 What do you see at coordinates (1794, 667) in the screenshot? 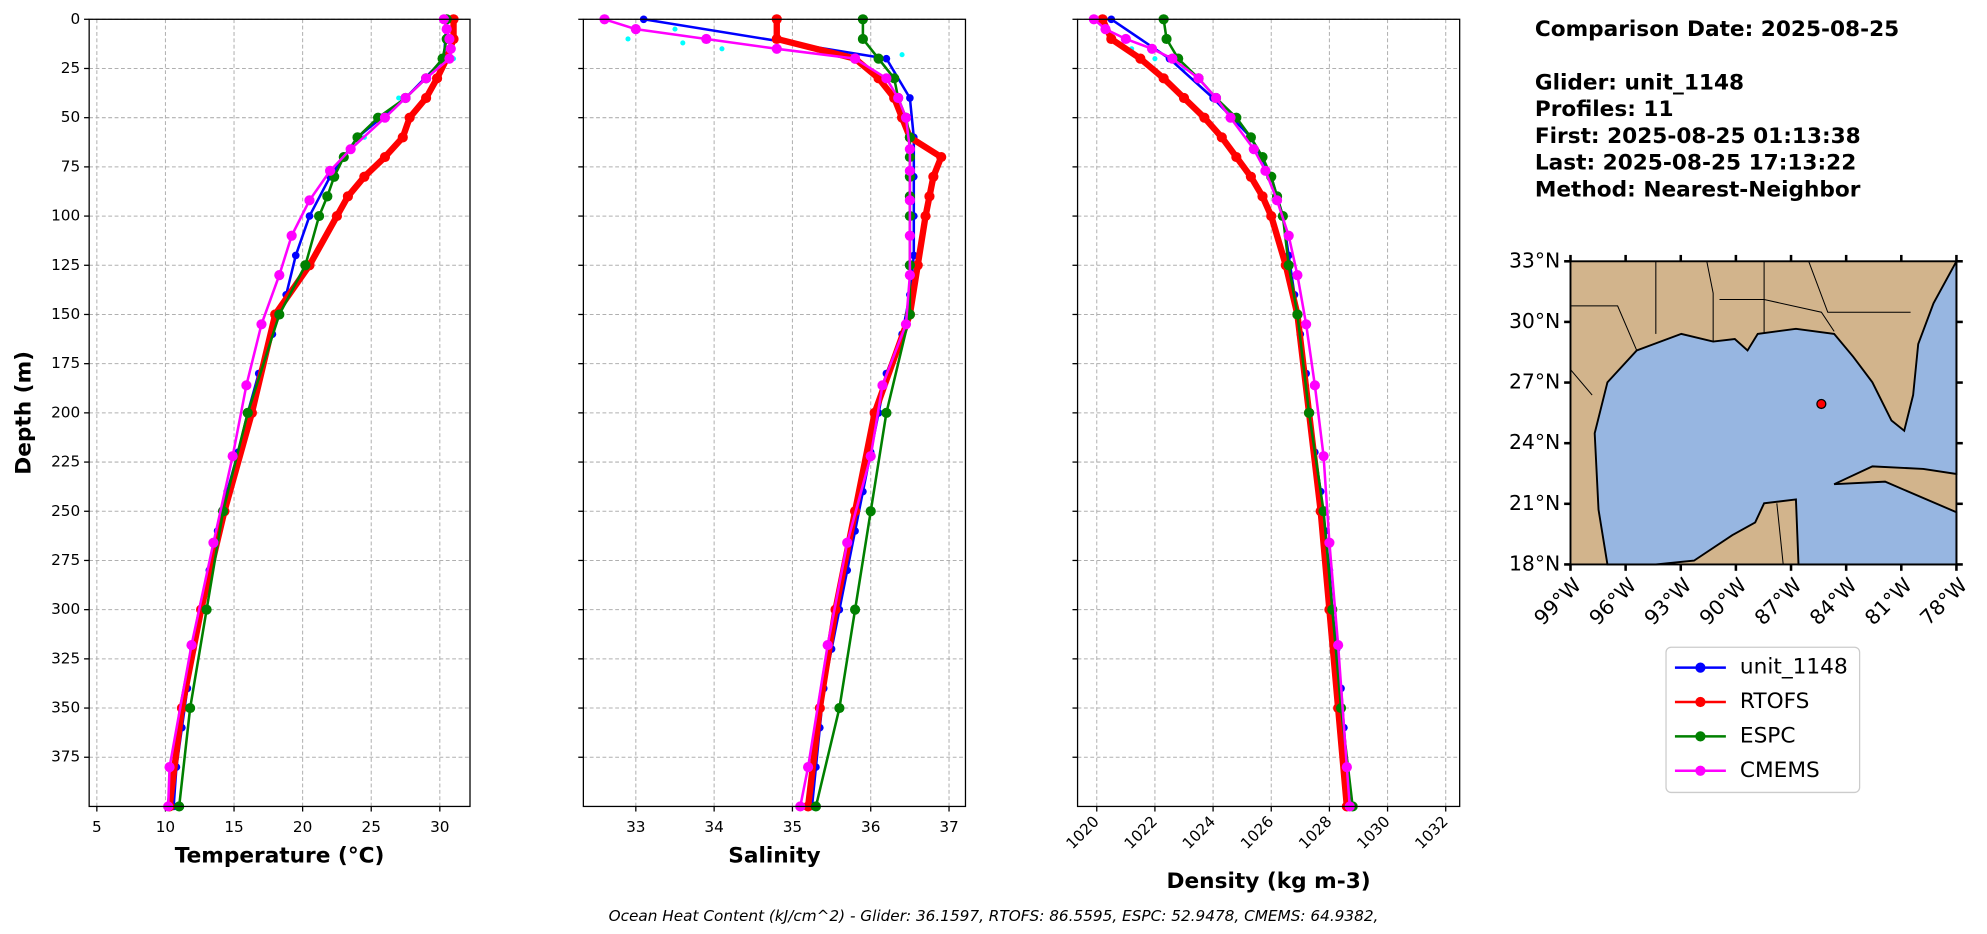
I see `legend-label: unit_1148` at bounding box center [1794, 667].